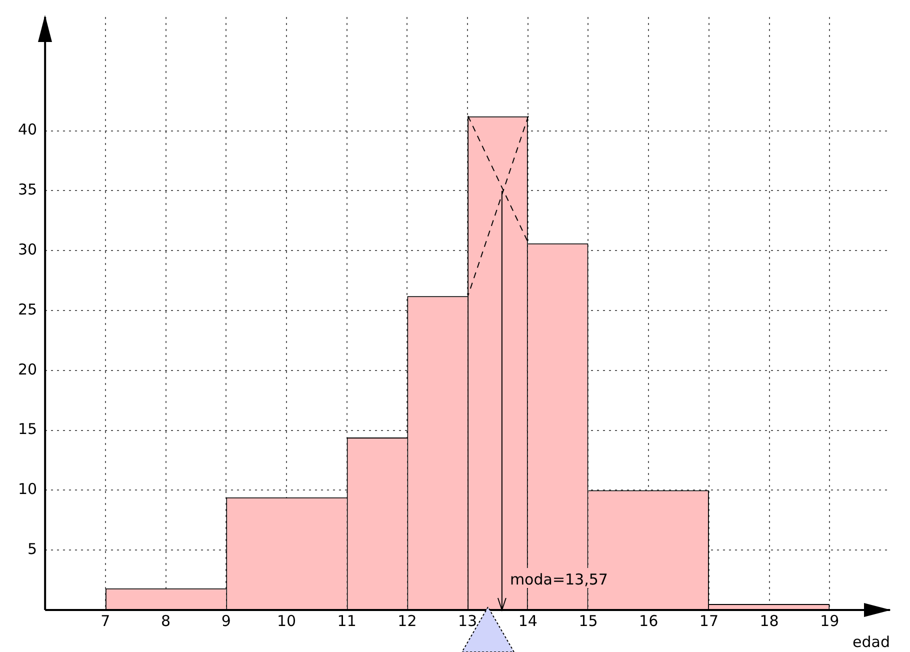 This screenshot has height=652, width=910. What do you see at coordinates (286, 621) in the screenshot?
I see `x-tick-label: 10` at bounding box center [286, 621].